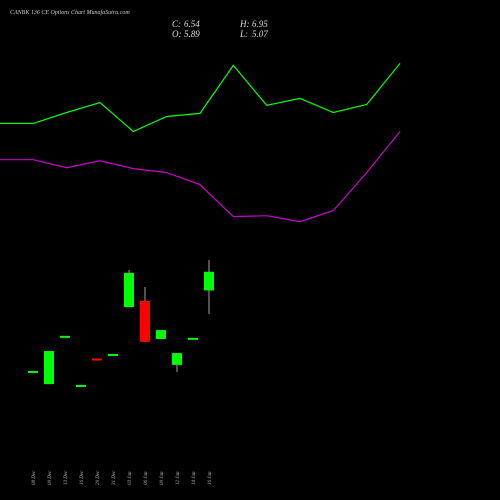  I want to click on summary-label: O:, so click(177, 34).